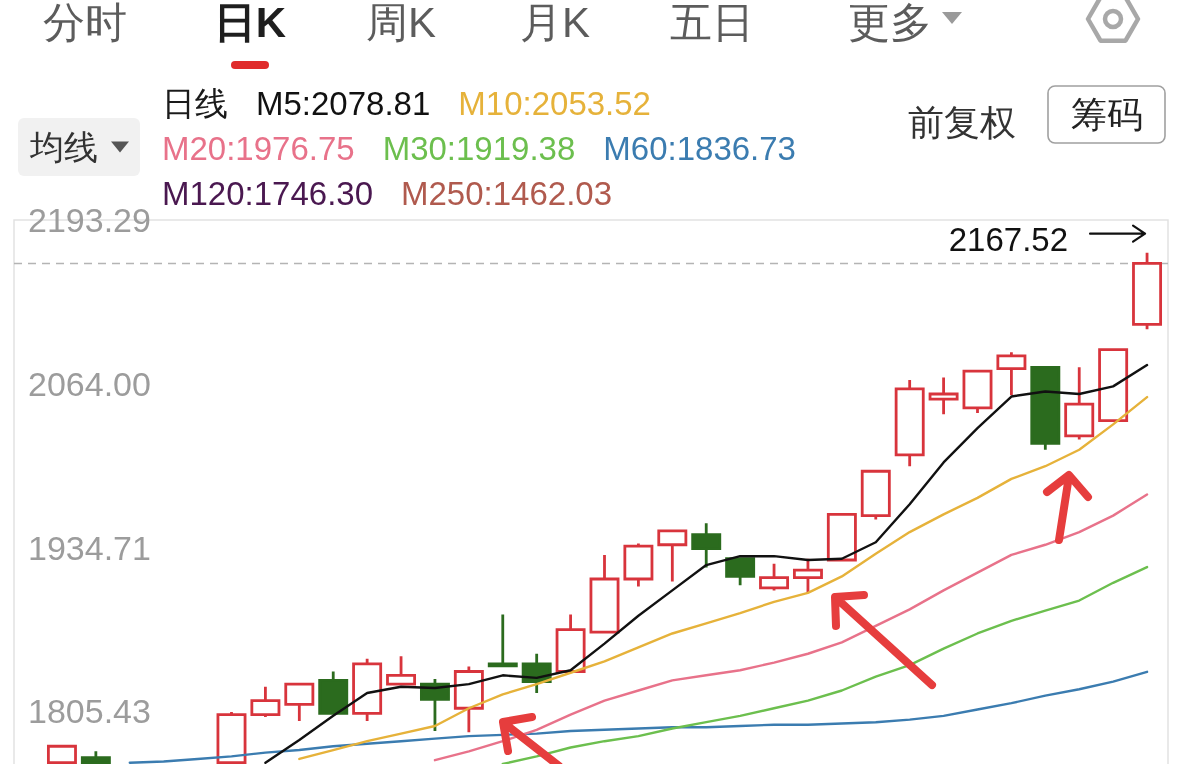 The width and height of the screenshot is (1179, 764). I want to click on text: 周K, so click(401, 23).